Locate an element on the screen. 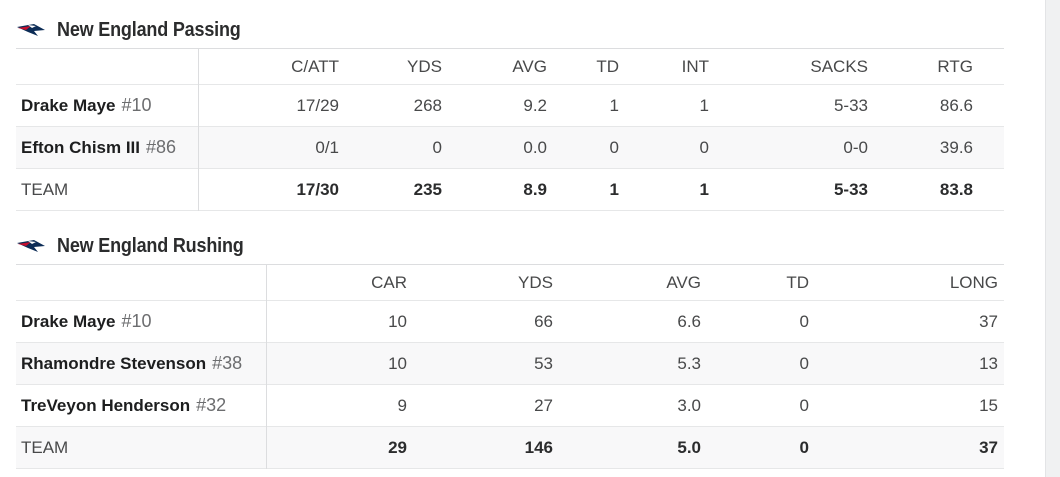 The image size is (1060, 477). player-cell: TreVeyon Henderson #32 is located at coordinates (141, 405).